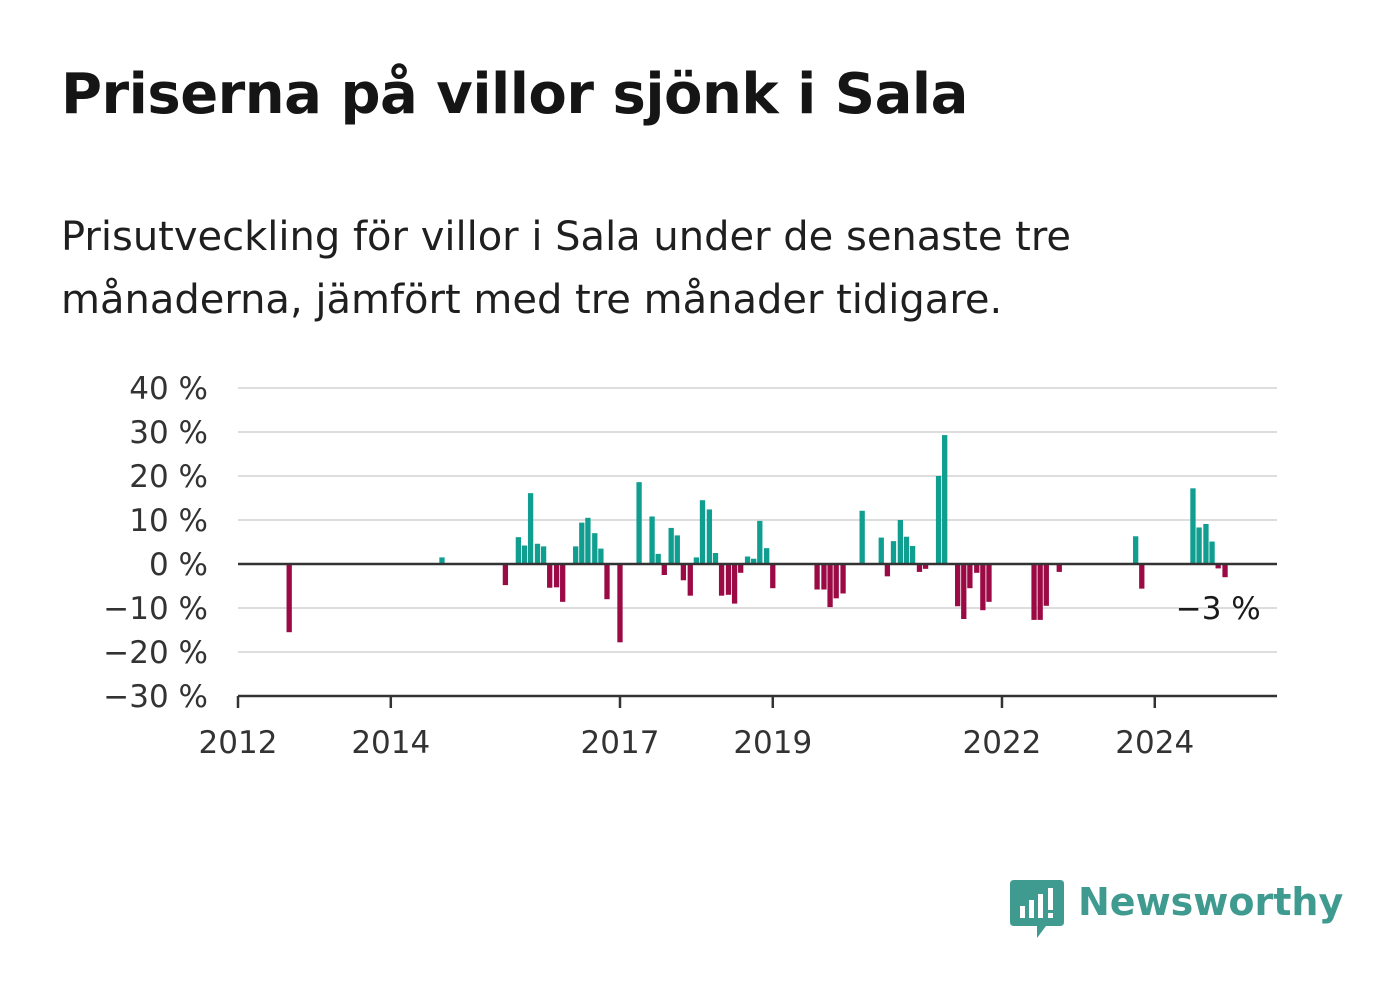  Describe the element at coordinates (155, 697) in the screenshot. I see `y-tick-label: −30 %` at that location.